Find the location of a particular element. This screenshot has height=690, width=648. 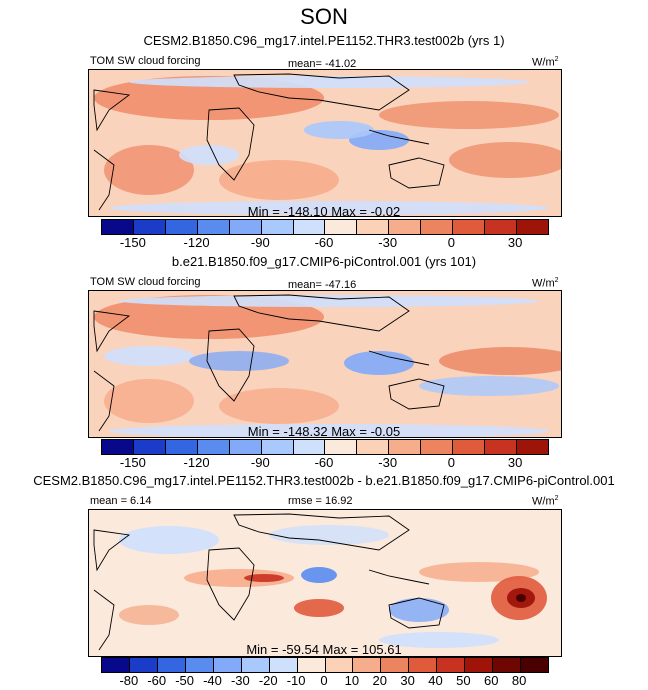

colorbar-tick-label: -40 is located at coordinates (212, 680).